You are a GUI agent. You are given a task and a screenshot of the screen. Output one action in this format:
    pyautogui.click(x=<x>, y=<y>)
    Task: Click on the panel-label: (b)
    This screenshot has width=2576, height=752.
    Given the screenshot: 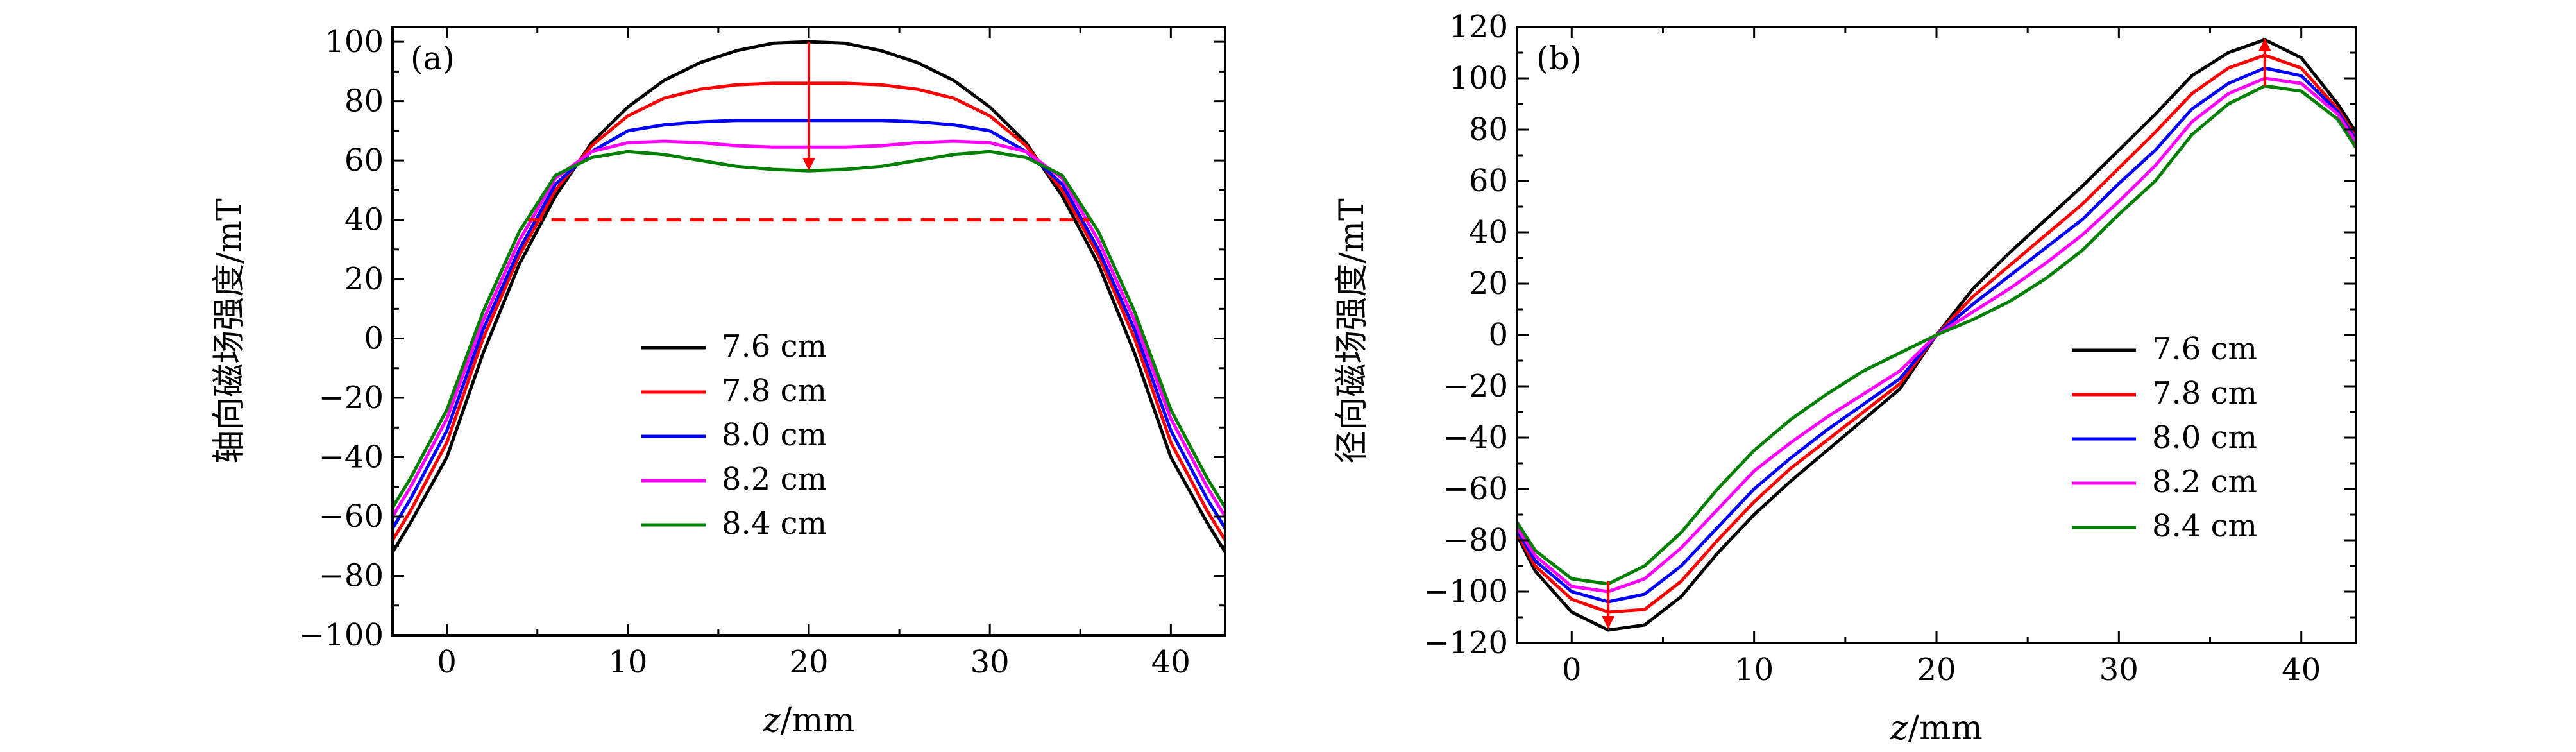 What is the action you would take?
    pyautogui.click(x=1559, y=59)
    